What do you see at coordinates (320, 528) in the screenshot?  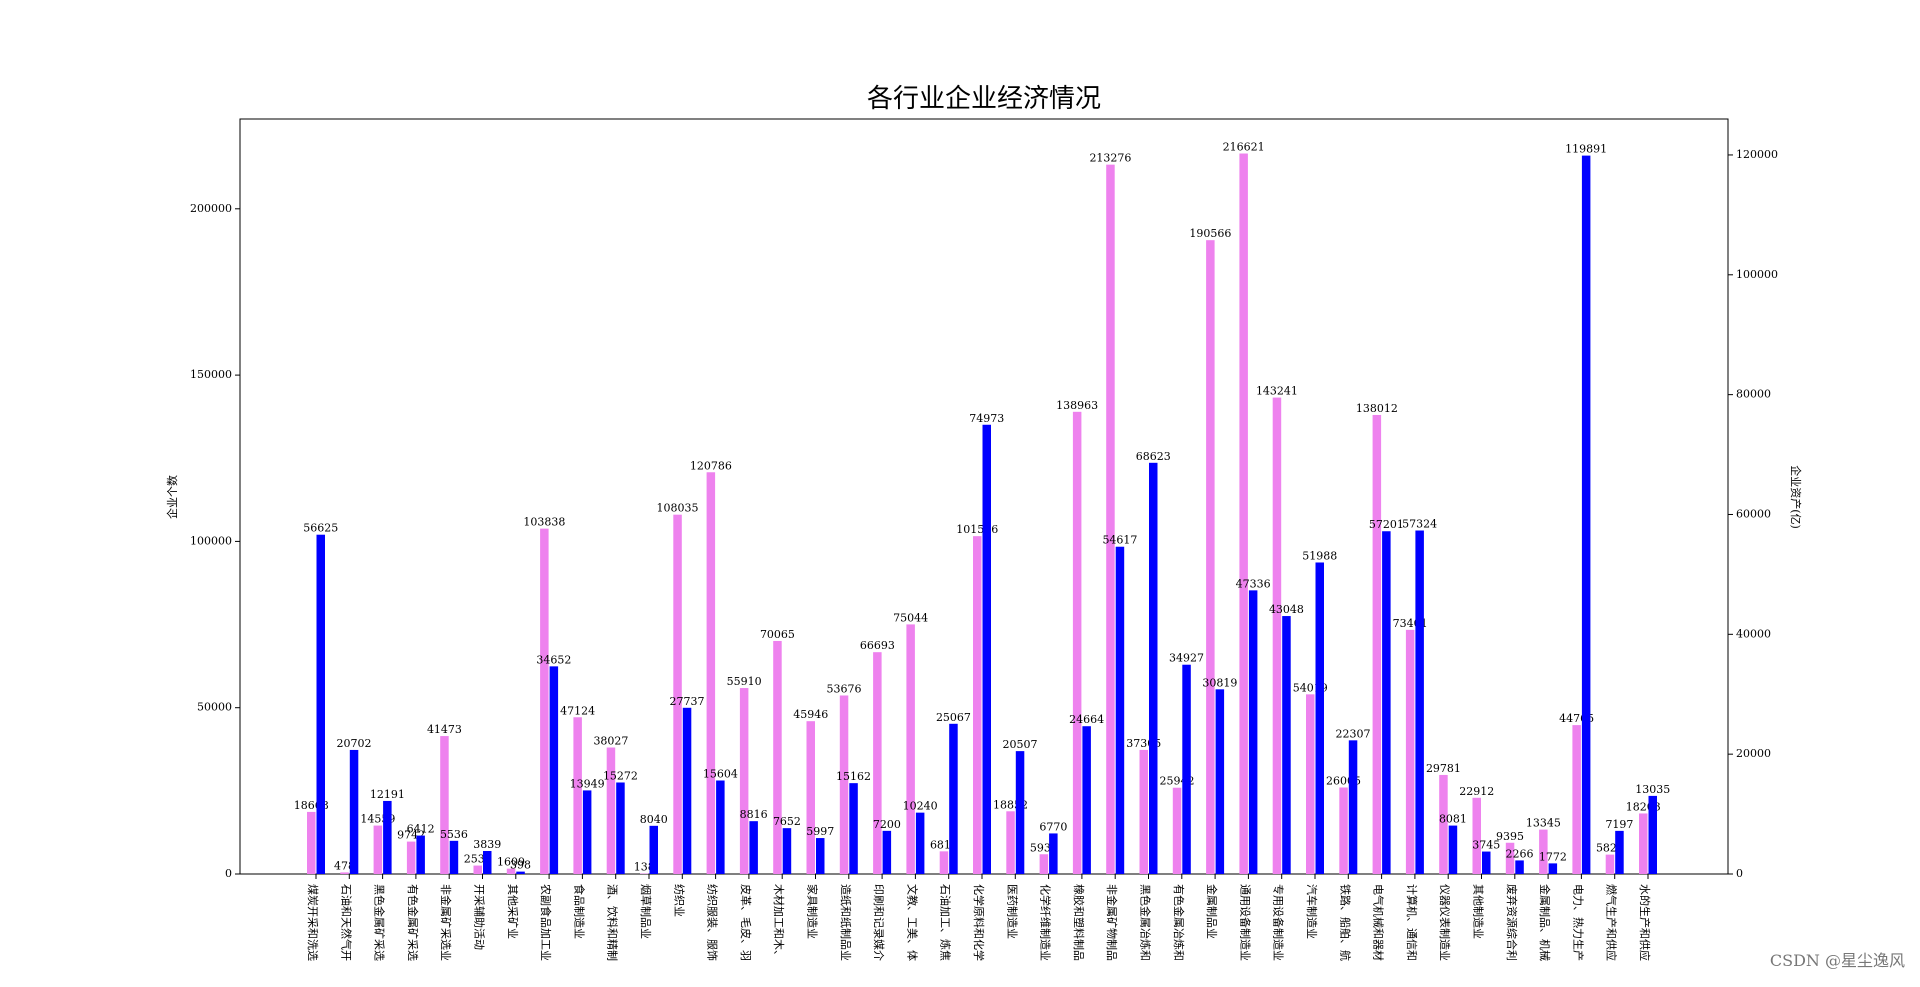 I see `value-label: 56625` at bounding box center [320, 528].